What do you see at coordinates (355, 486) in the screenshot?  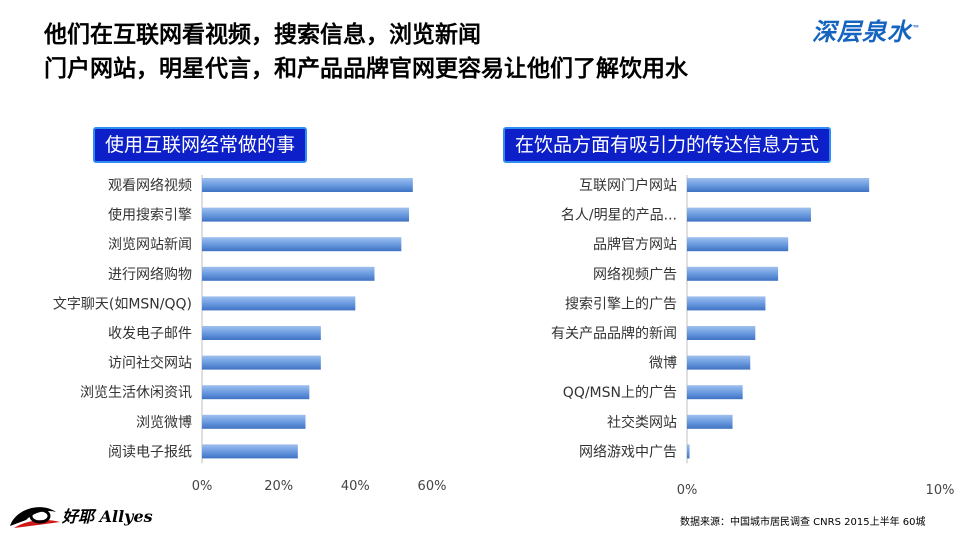 I see `chart-1-tick-label: 40%` at bounding box center [355, 486].